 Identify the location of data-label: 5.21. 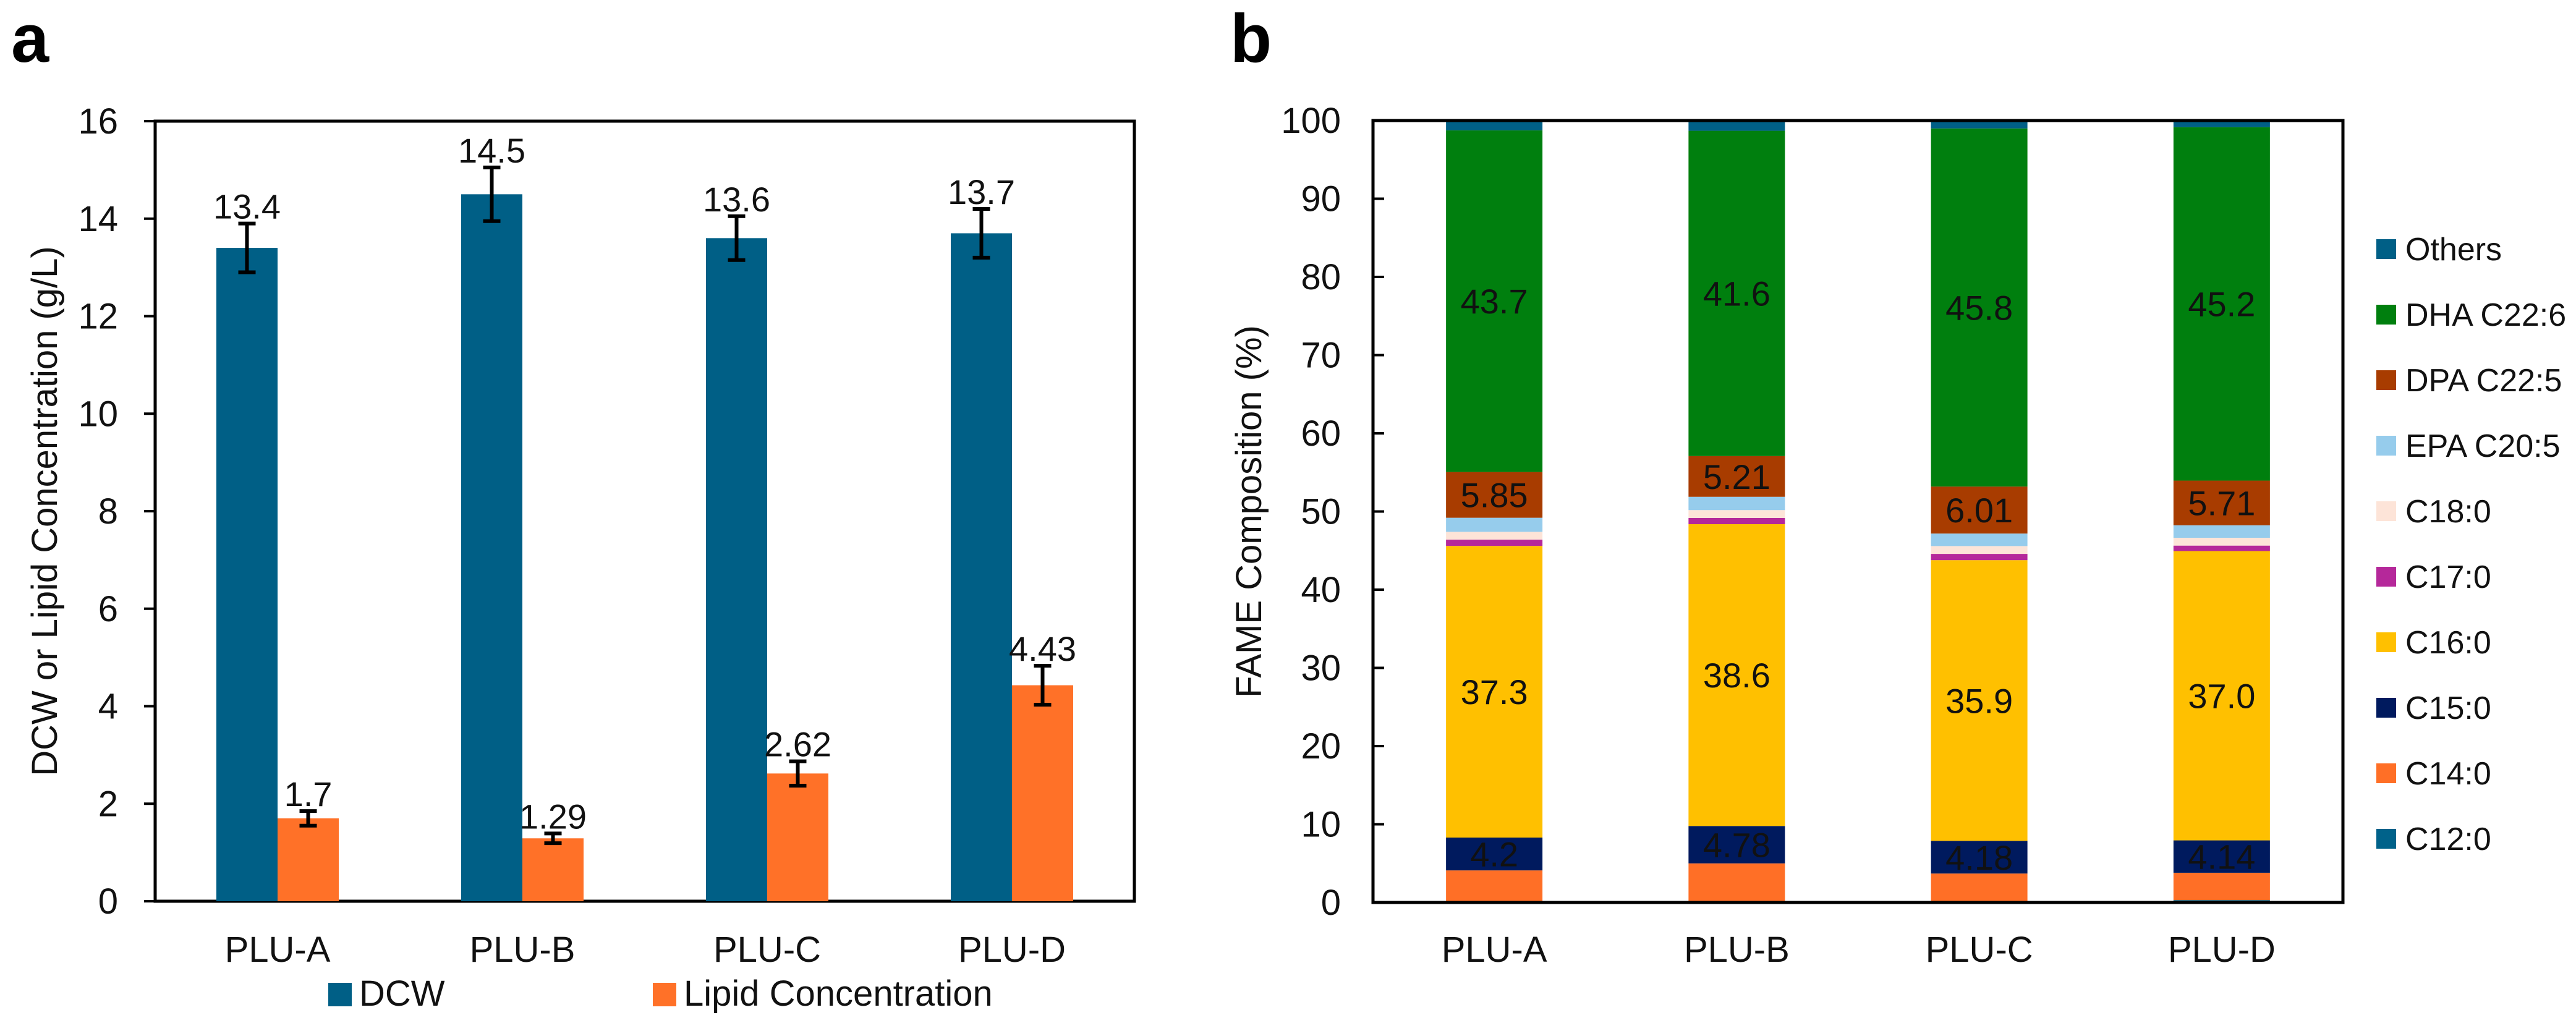
(1736, 477).